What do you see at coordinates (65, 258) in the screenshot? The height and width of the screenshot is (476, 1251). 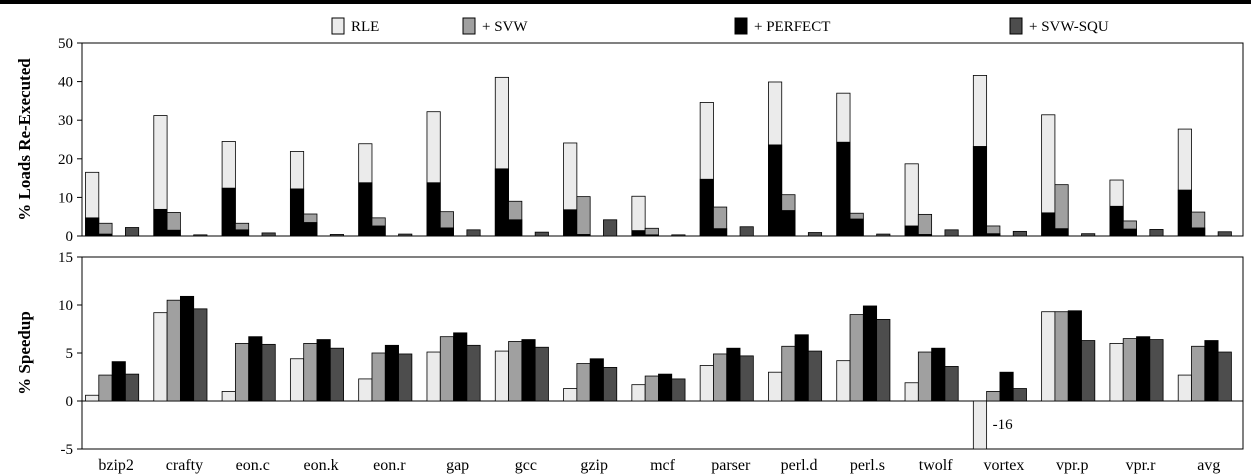 I see `y-tick-label: 15` at bounding box center [65, 258].